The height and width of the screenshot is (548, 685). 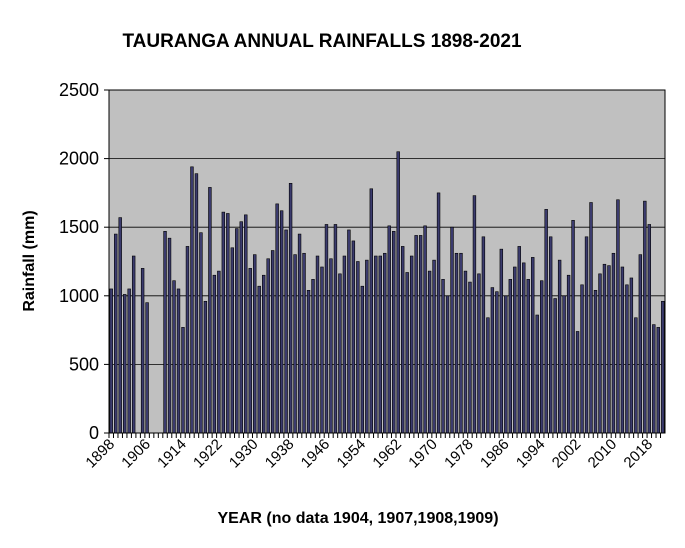 What do you see at coordinates (286, 331) in the screenshot?
I see `bar-1937` at bounding box center [286, 331].